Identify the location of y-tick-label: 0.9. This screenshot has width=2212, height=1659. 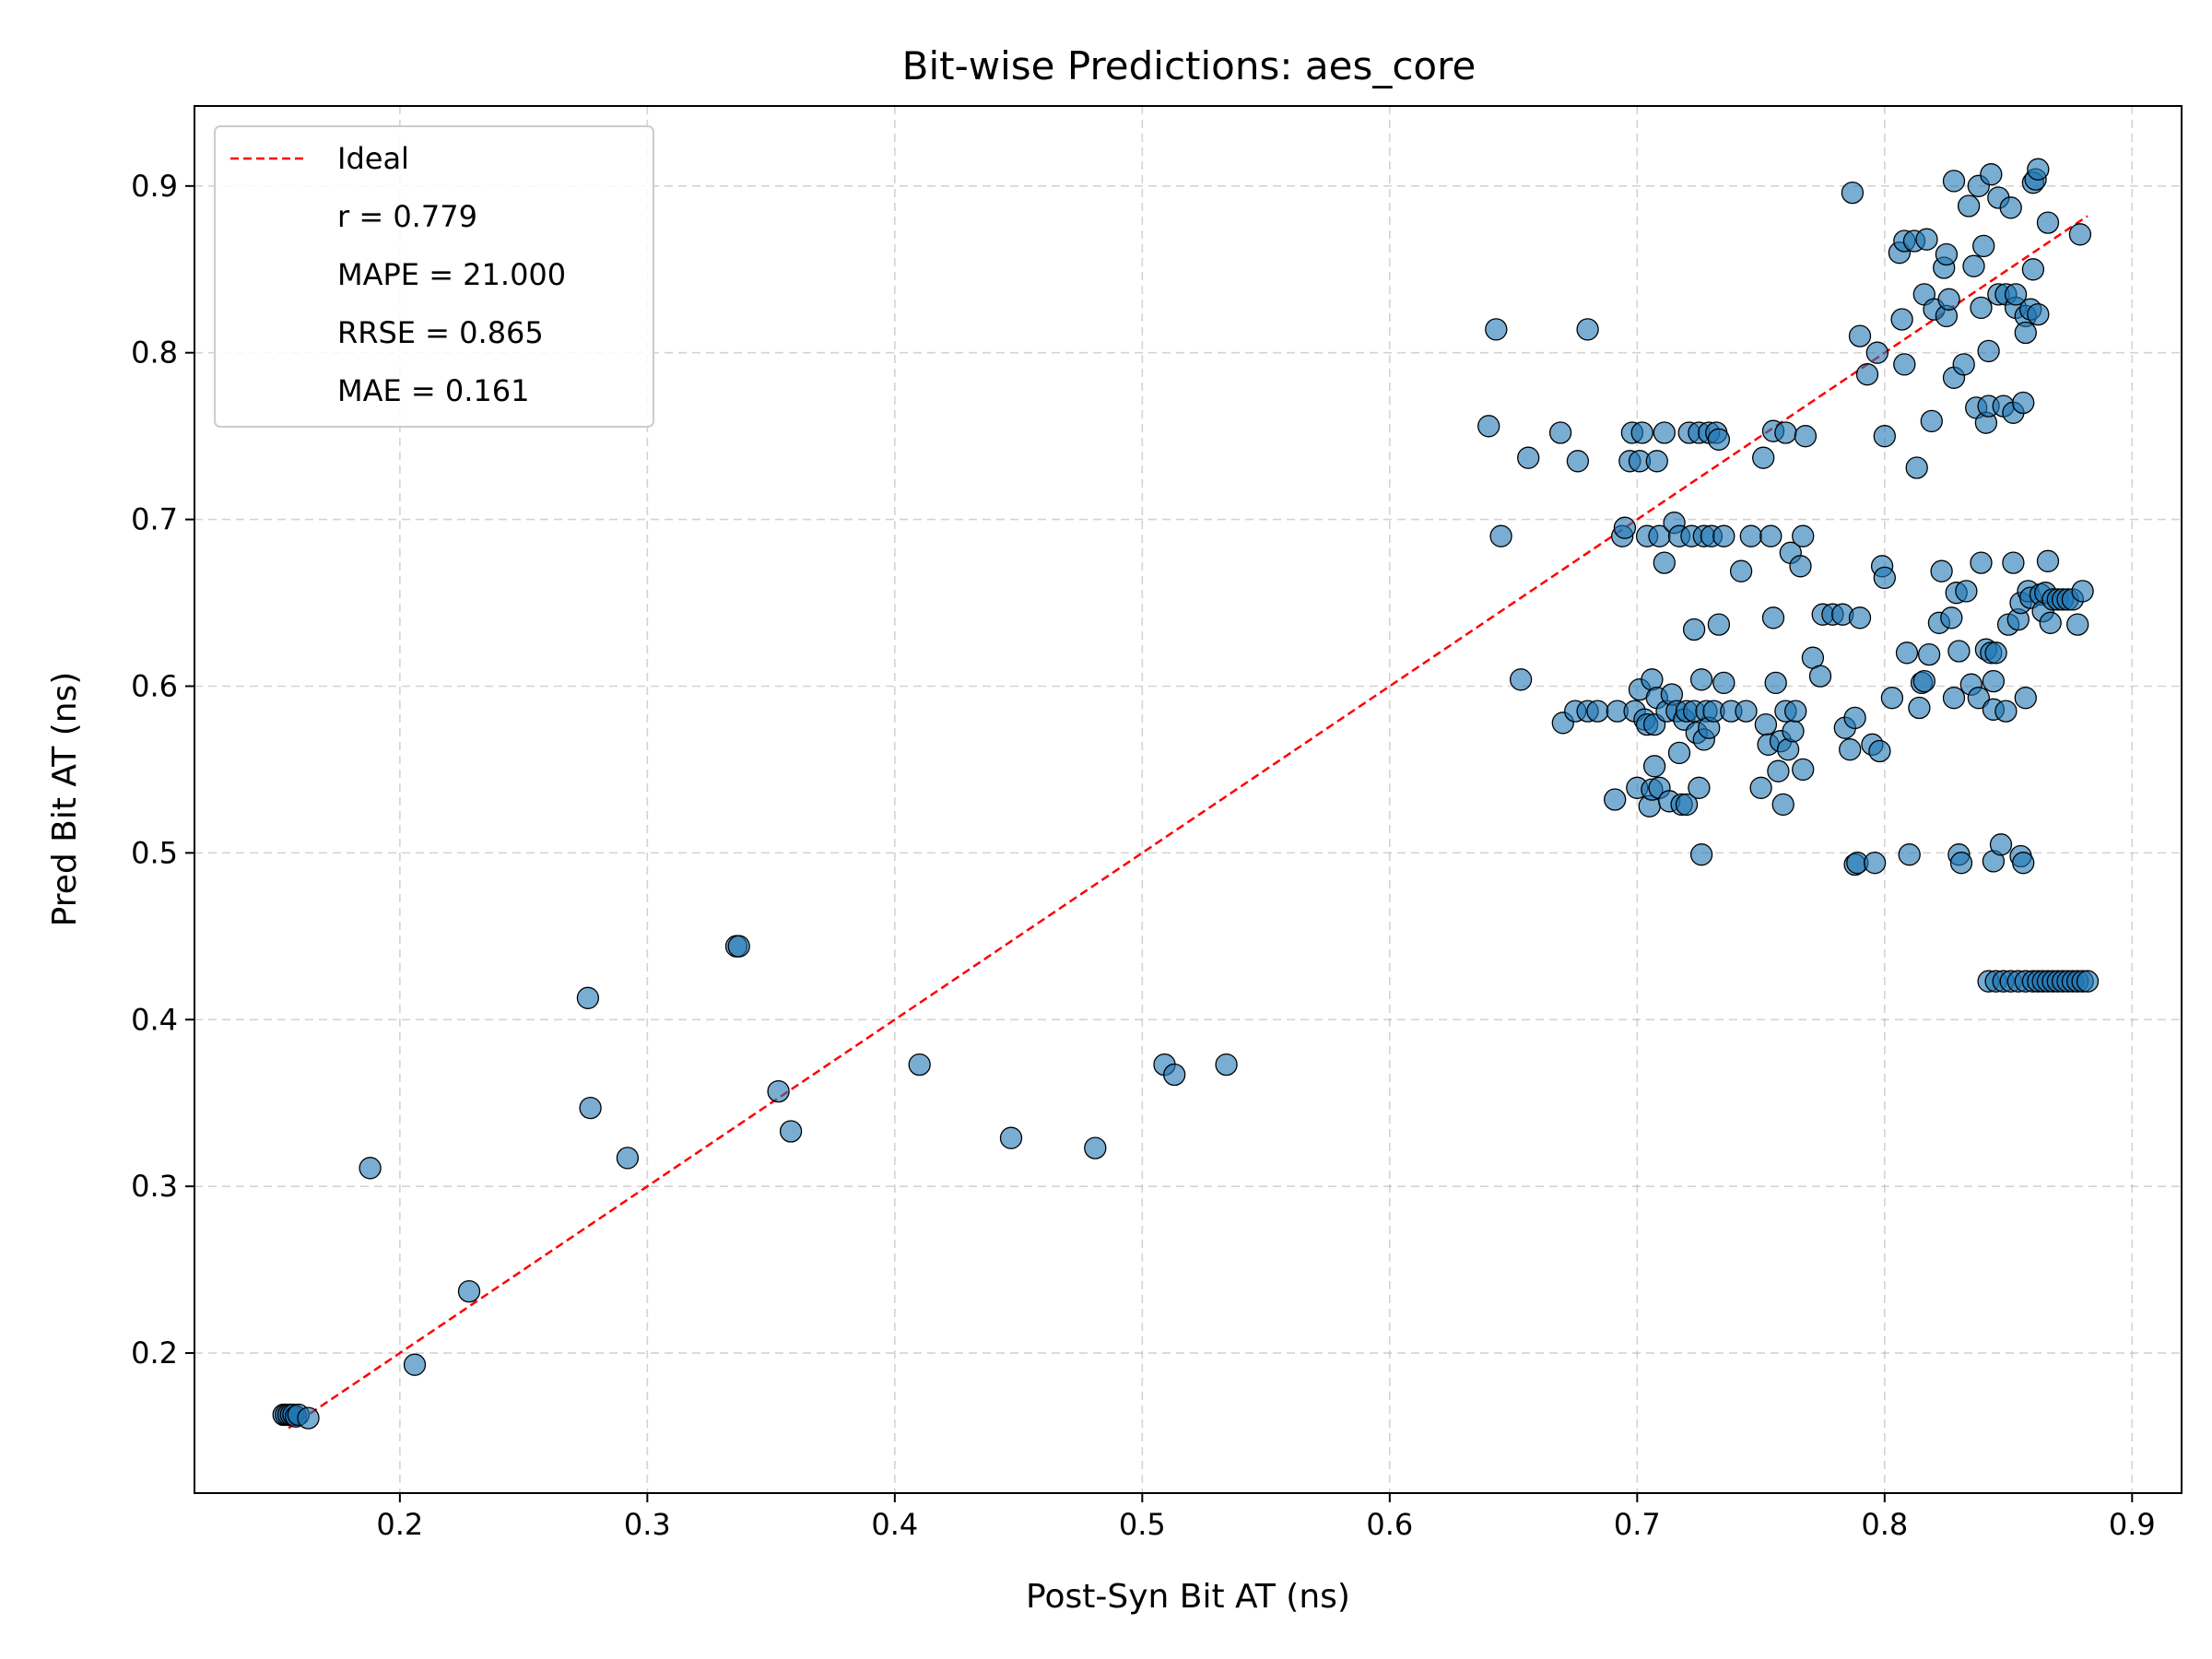
(154, 186).